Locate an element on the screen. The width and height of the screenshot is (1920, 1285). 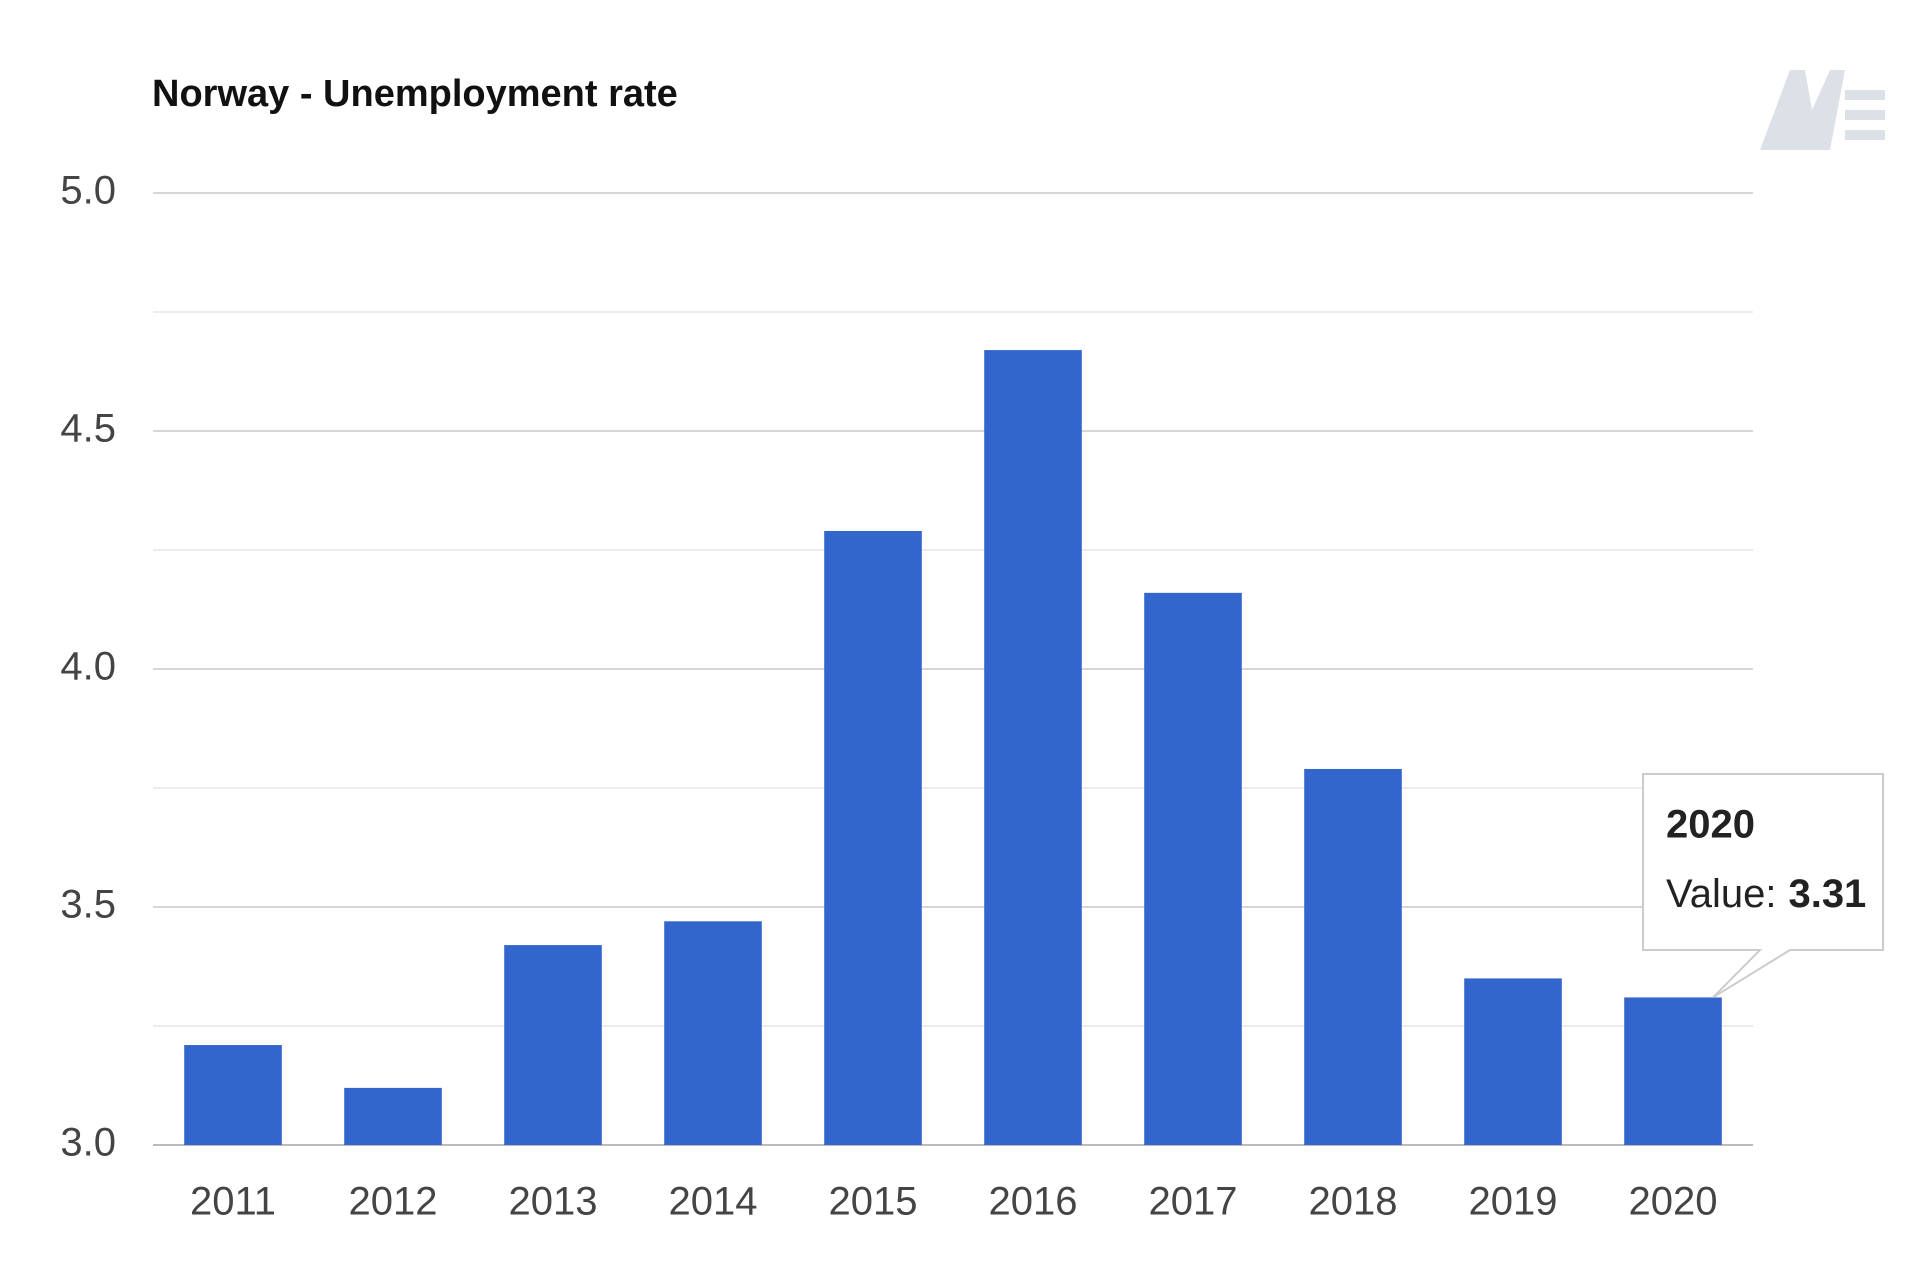
tooltip: 2020 Value: 3.31 is located at coordinates (1763, 886).